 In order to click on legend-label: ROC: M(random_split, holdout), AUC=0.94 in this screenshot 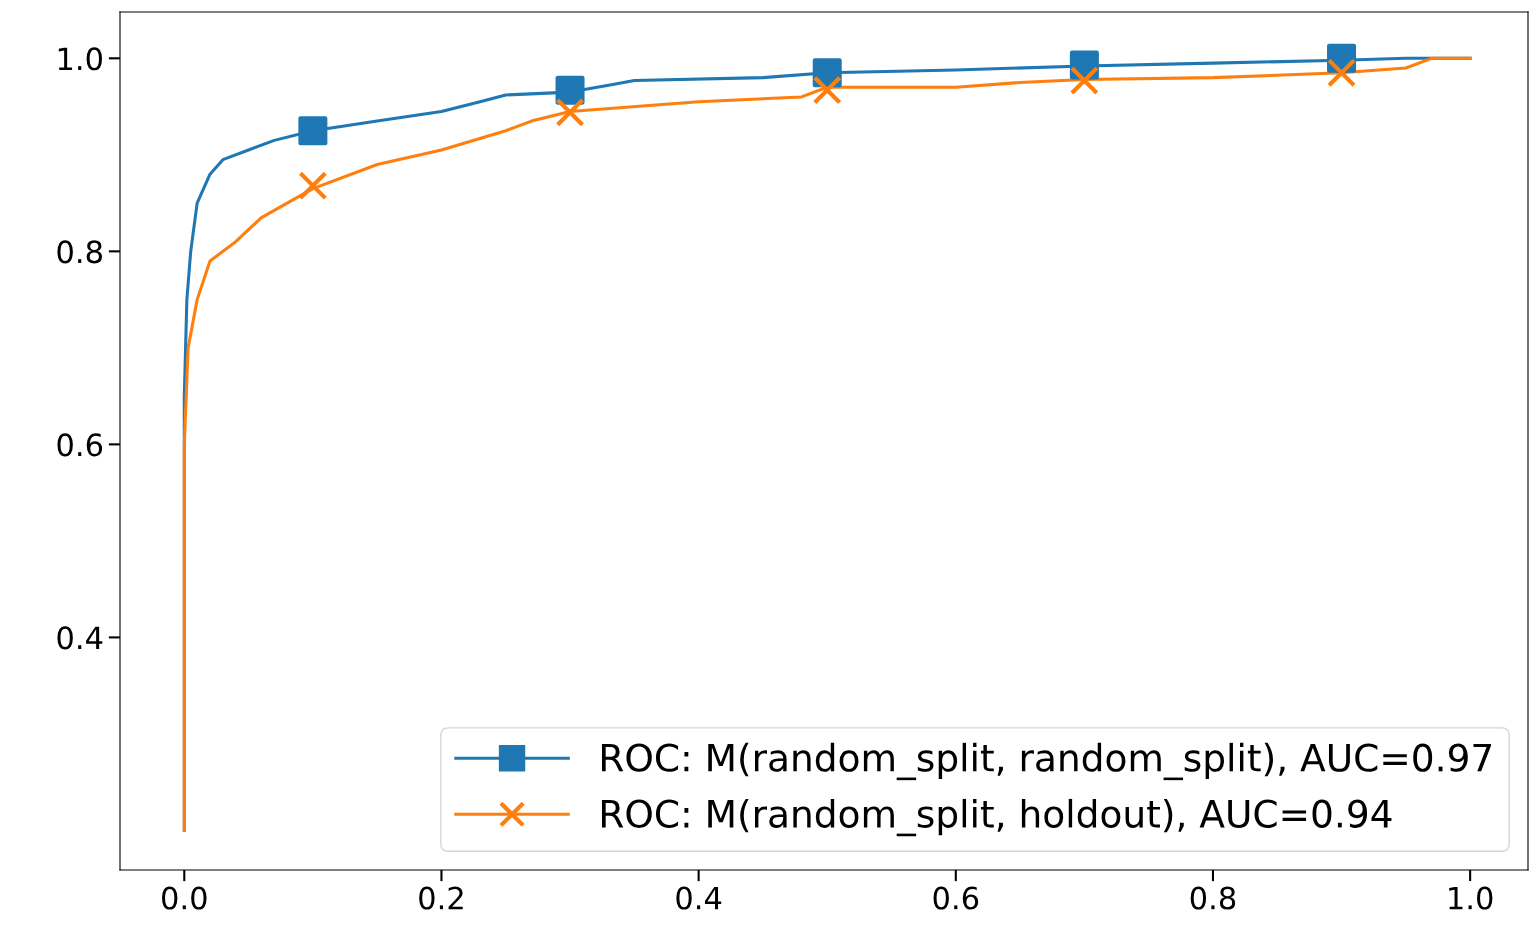, I will do `click(996, 817)`.